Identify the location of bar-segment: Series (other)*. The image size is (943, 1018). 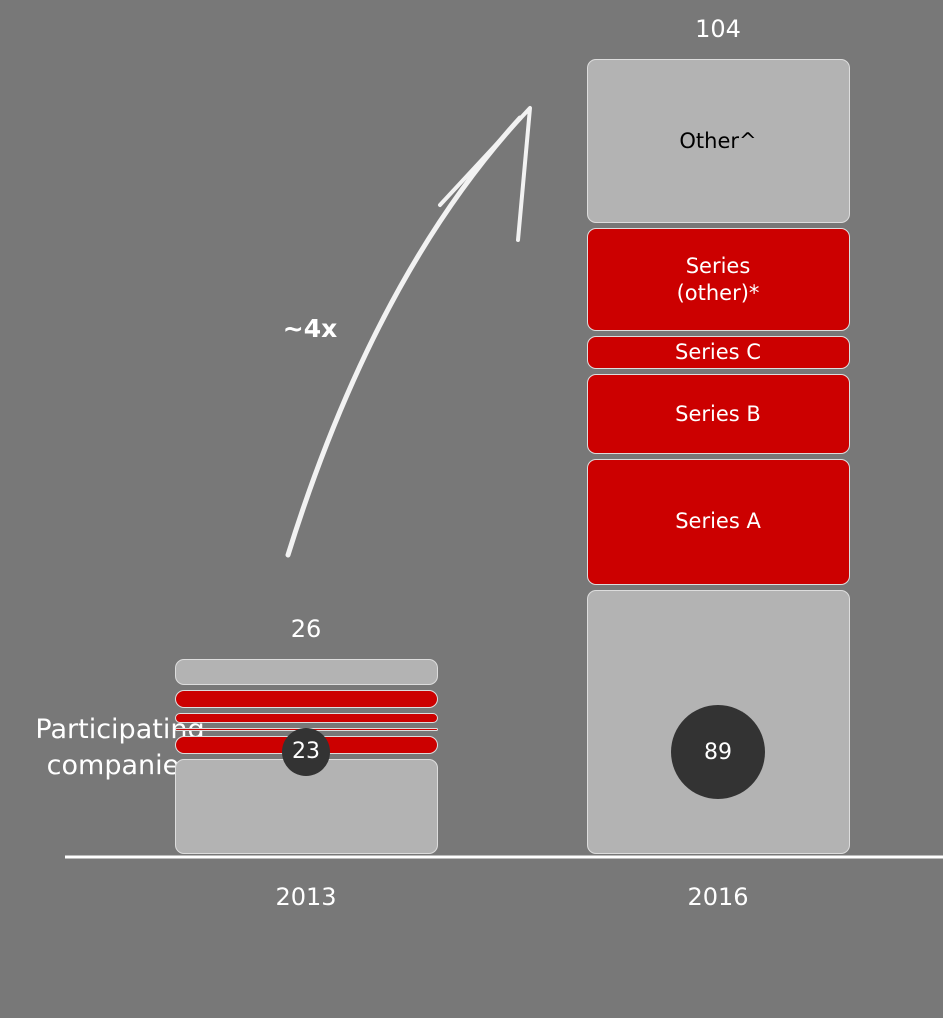
(718, 279).